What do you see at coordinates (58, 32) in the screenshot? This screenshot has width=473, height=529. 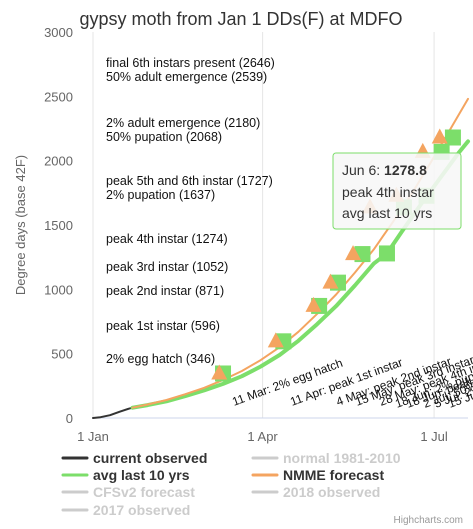 I see `y-tick-label: 3000` at bounding box center [58, 32].